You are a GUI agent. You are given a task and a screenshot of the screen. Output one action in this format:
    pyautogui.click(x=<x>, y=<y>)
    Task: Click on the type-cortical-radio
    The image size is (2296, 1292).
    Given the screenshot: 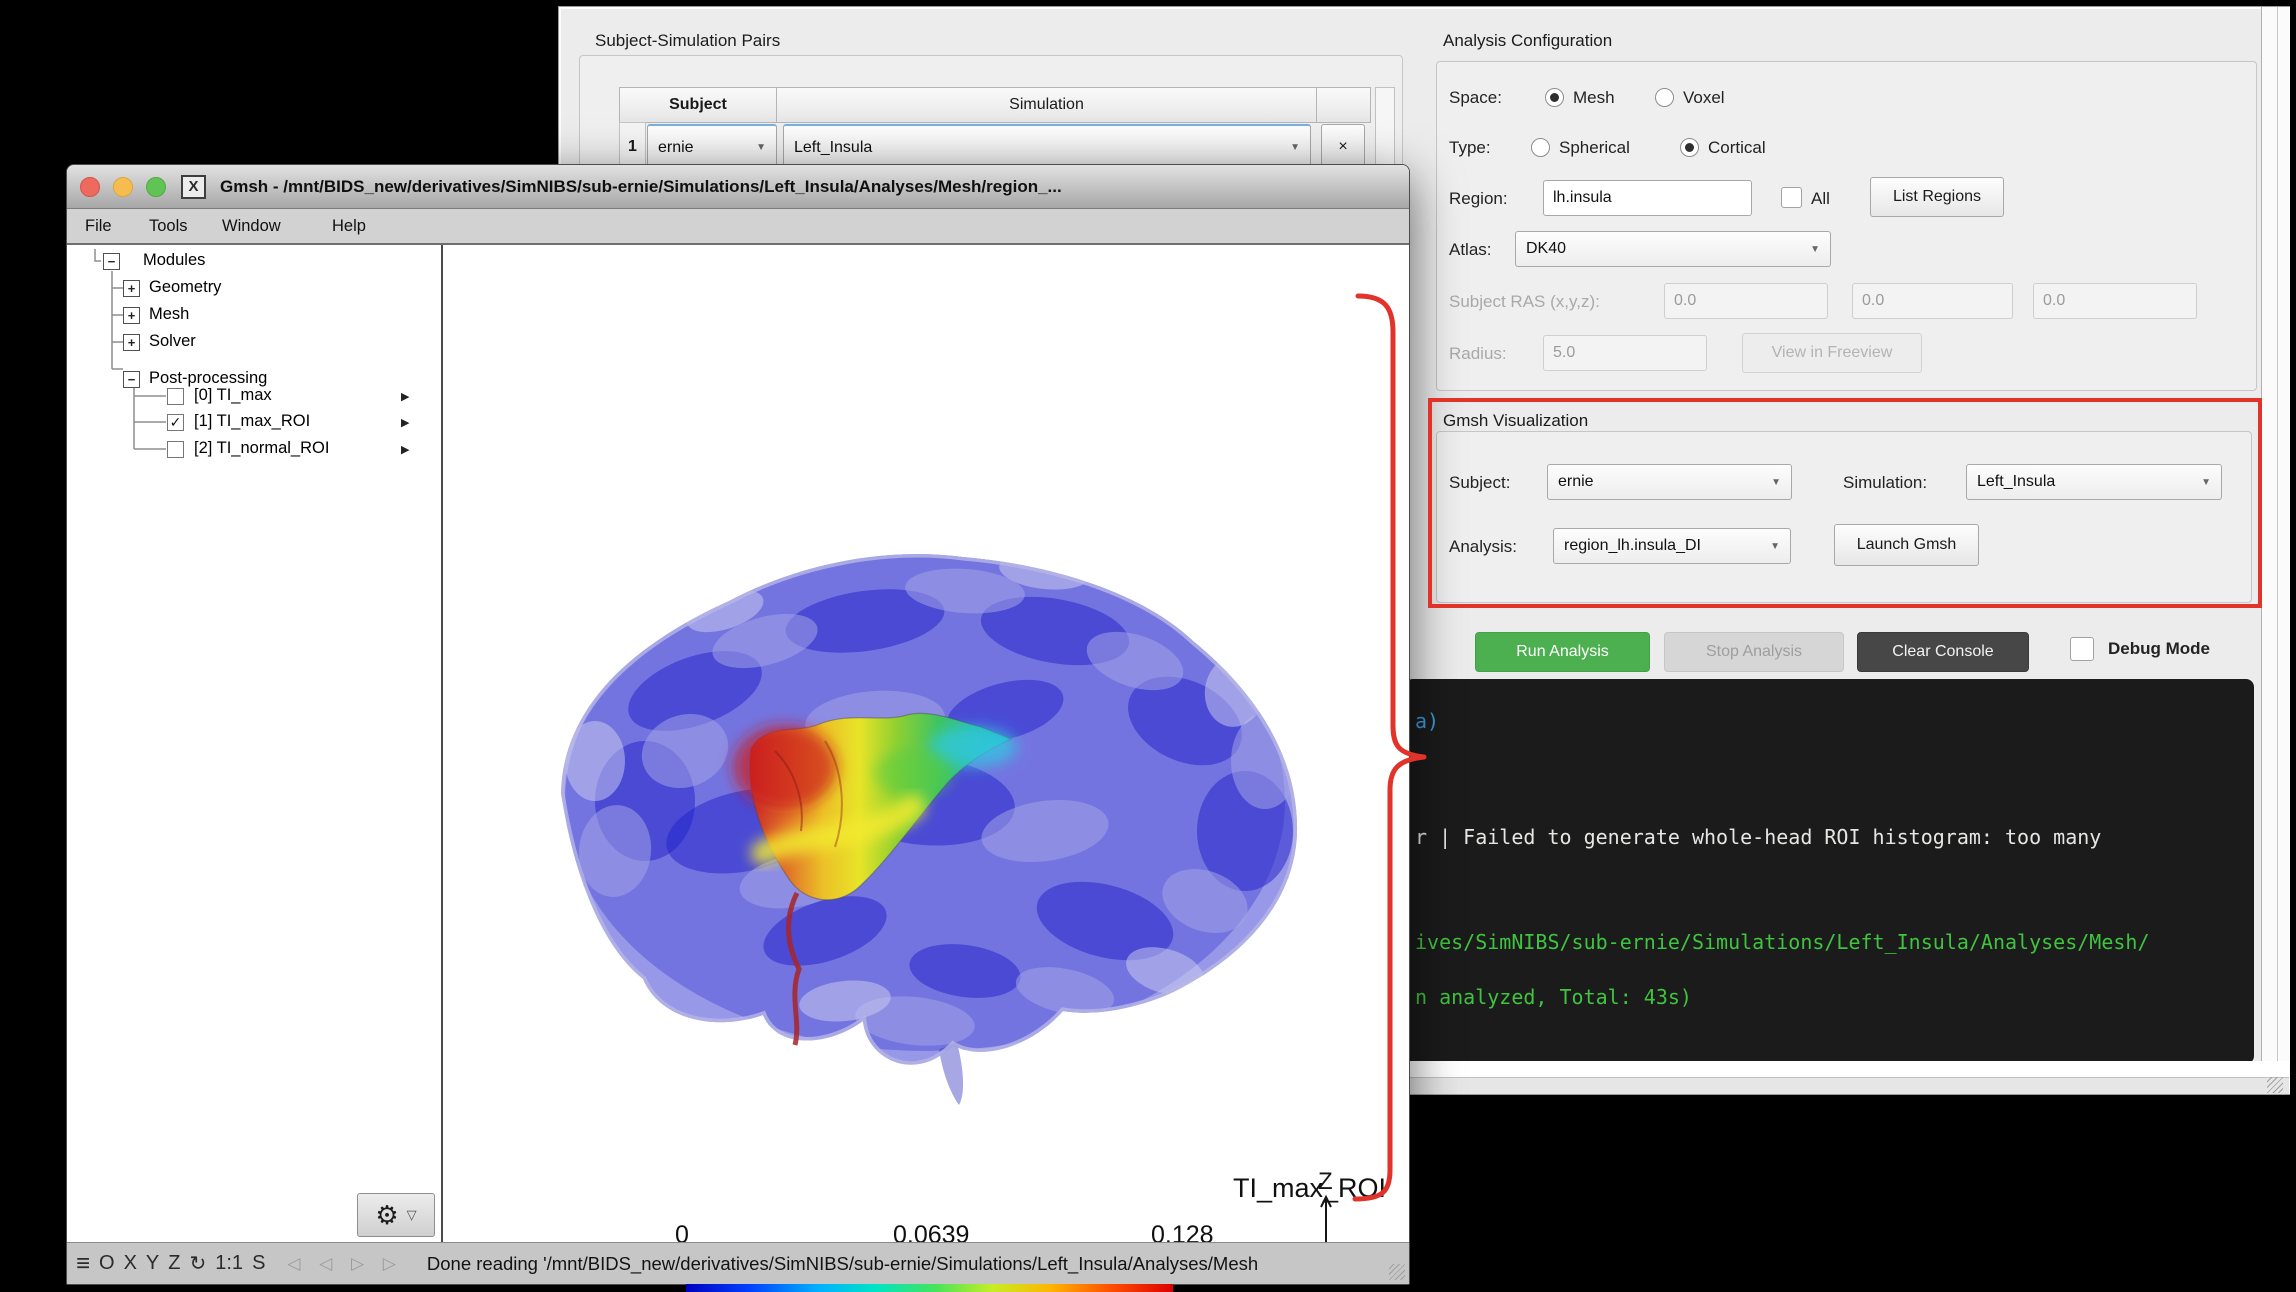 What is the action you would take?
    pyautogui.click(x=1689, y=147)
    